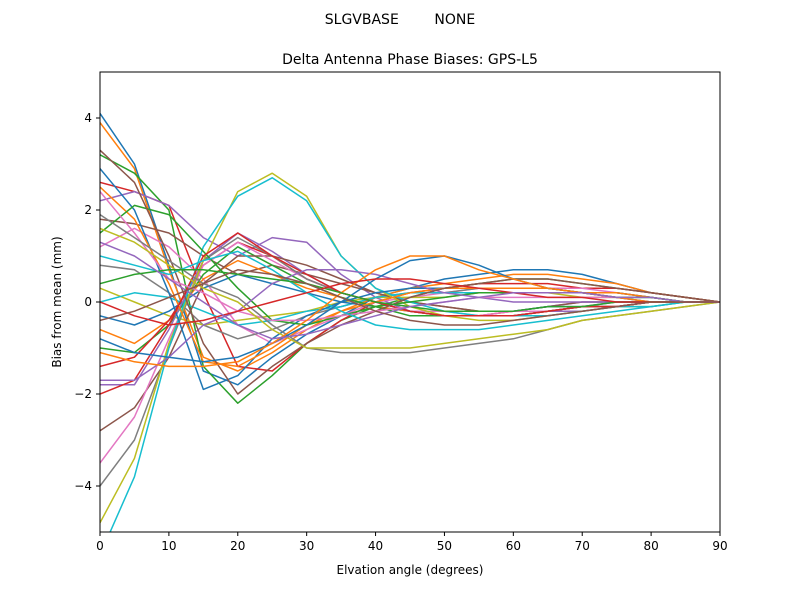 The height and width of the screenshot is (600, 800). I want to click on y-tick-label: 0, so click(88, 302).